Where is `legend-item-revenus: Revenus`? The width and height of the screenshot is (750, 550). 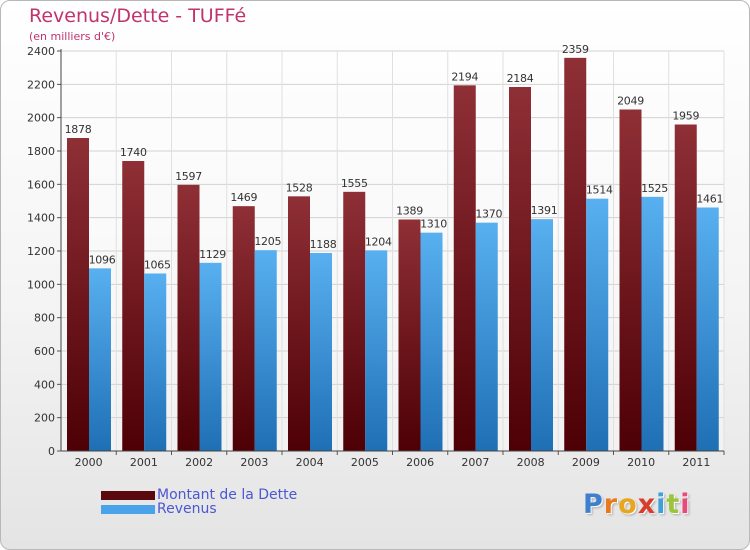 legend-item-revenus: Revenus is located at coordinates (159, 509).